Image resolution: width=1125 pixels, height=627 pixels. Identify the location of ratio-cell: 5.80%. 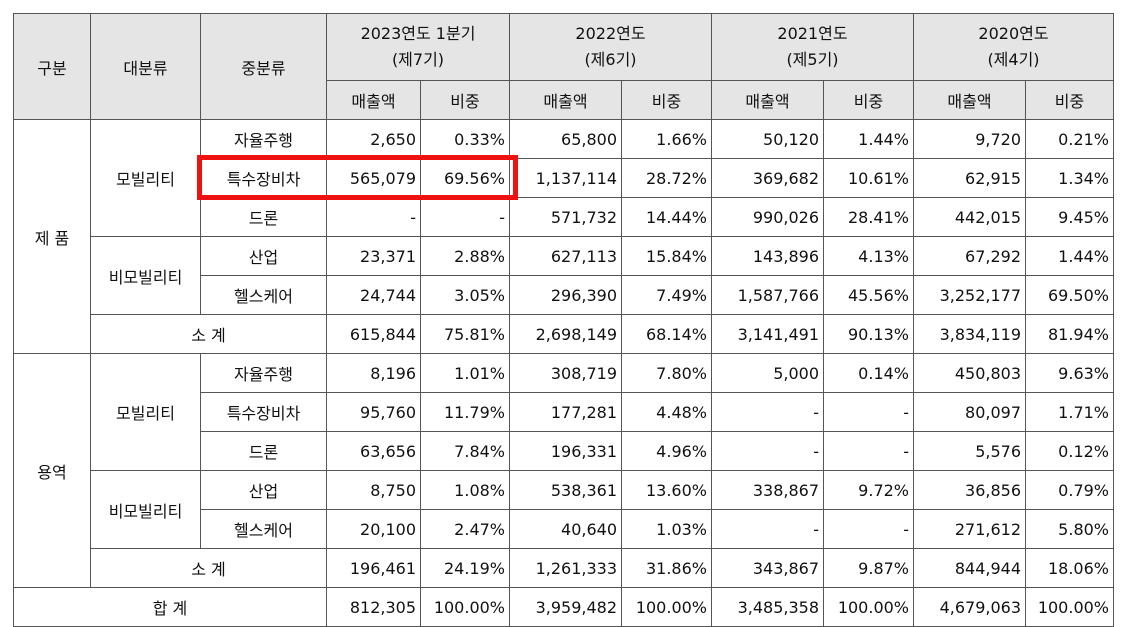
(1069, 529).